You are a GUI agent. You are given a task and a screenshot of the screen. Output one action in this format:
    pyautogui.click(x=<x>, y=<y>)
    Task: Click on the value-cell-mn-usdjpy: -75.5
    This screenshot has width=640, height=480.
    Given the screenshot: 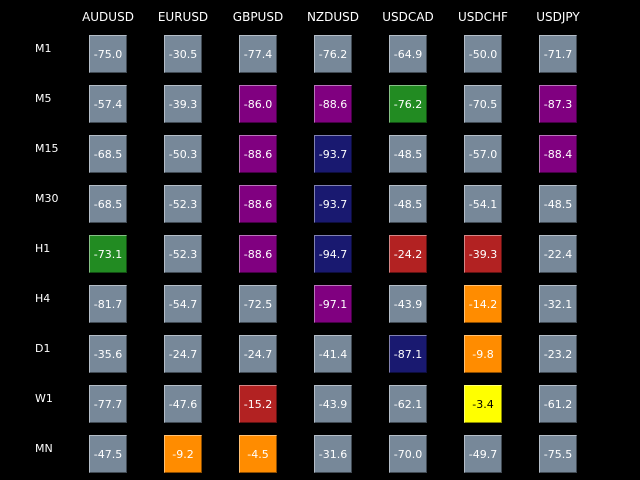 What is the action you would take?
    pyautogui.click(x=558, y=454)
    